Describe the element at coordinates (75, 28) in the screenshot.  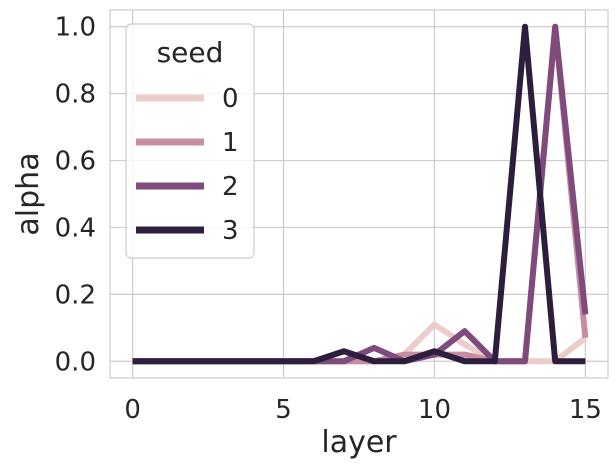
I see `y-tick-label: 1.0` at that location.